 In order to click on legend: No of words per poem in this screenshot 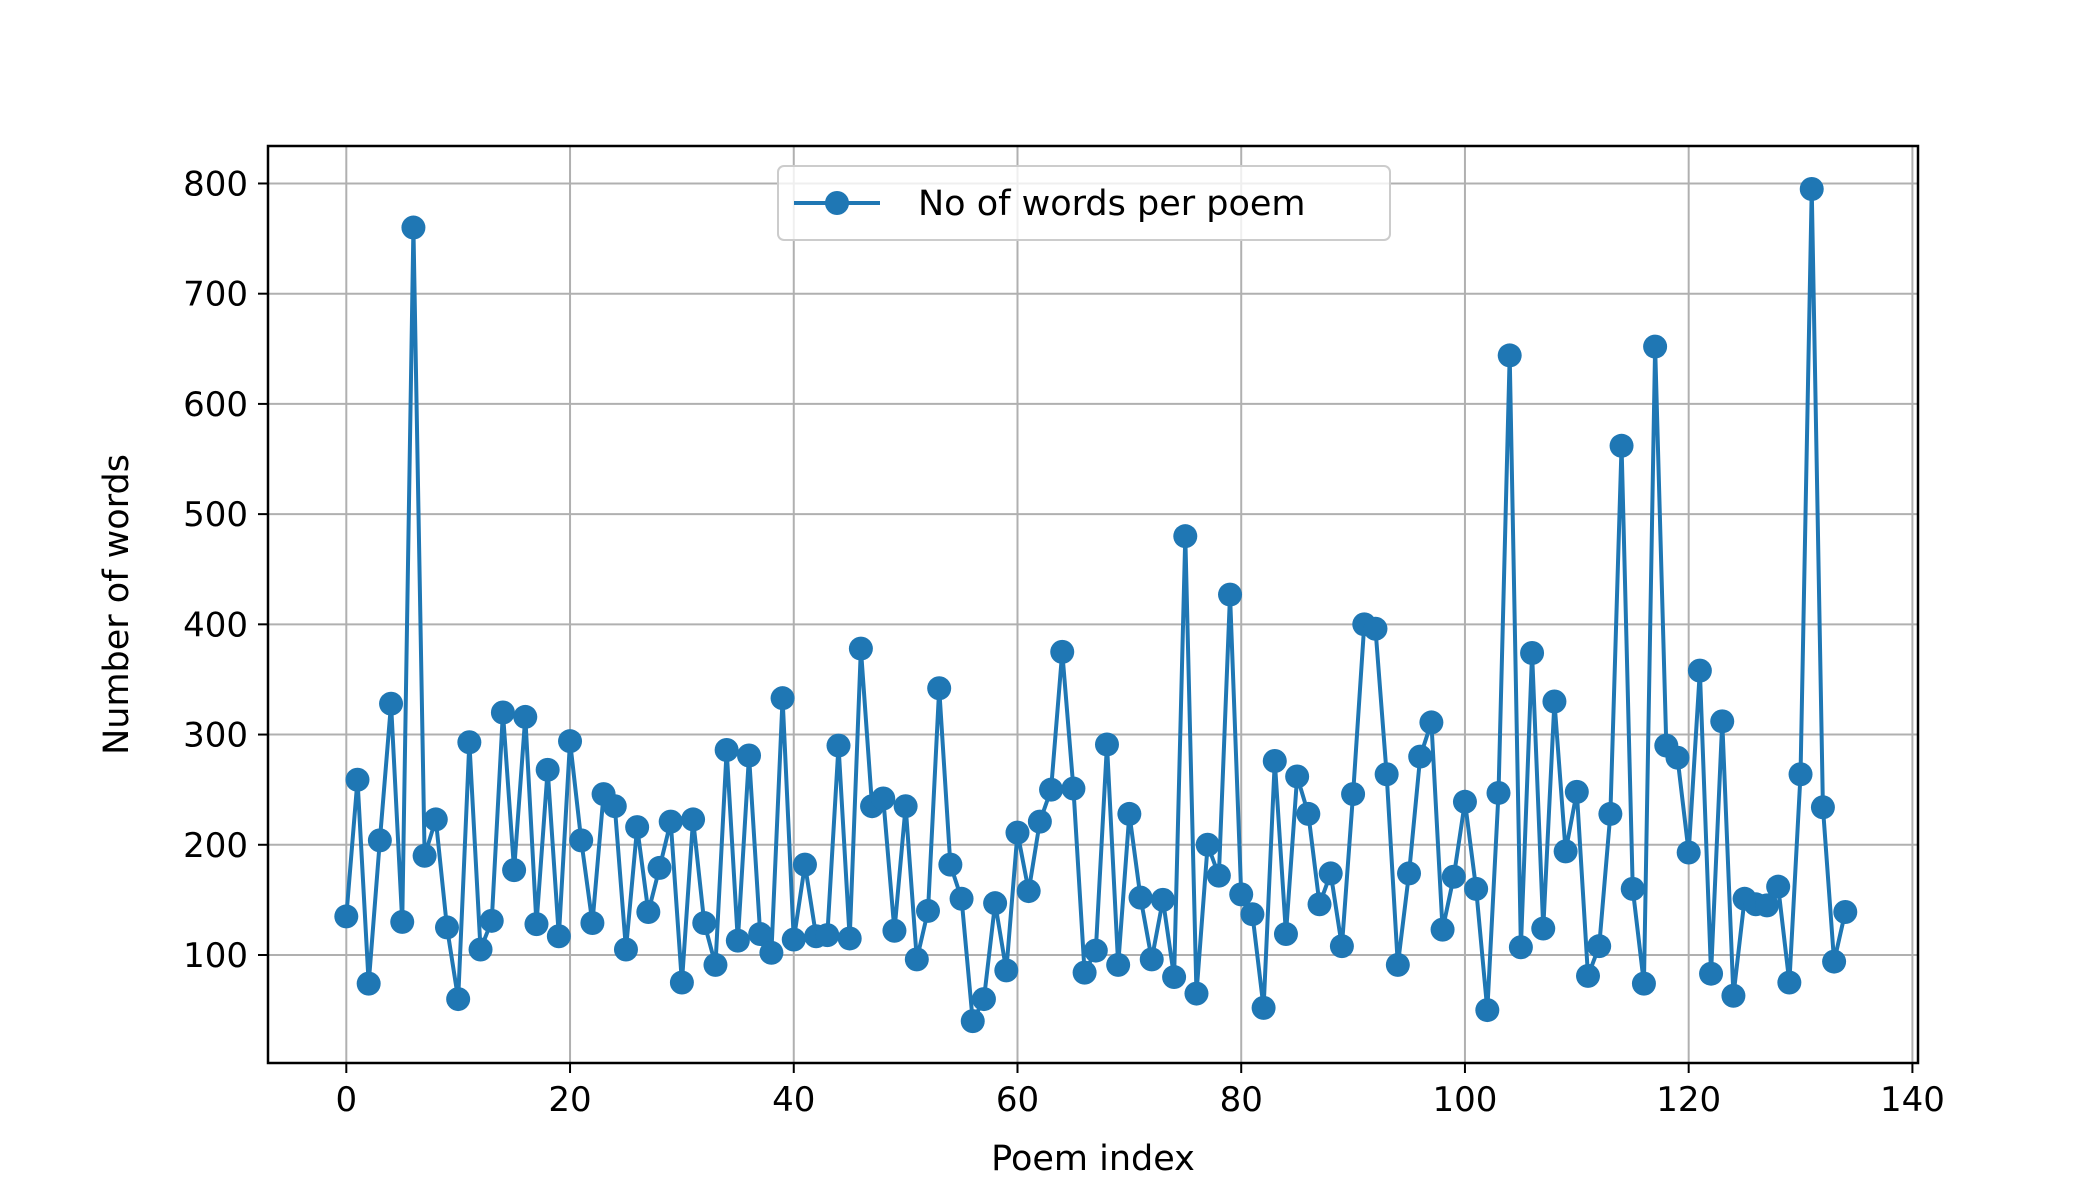, I will do `click(1084, 203)`.